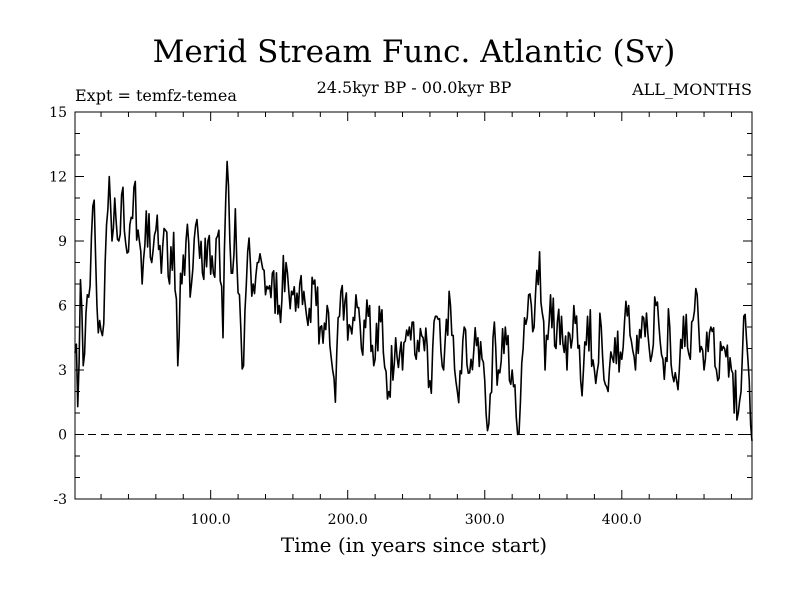 The image size is (800, 600). Describe the element at coordinates (691, 89) in the screenshot. I see `months-label: ALL_MONTHS` at that location.